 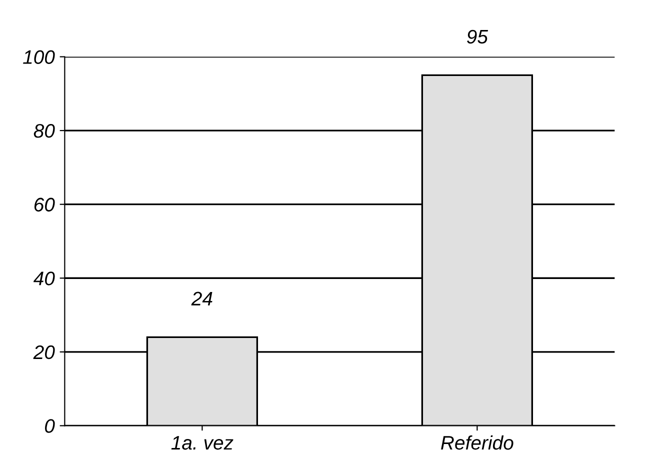 What do you see at coordinates (44, 131) in the screenshot?
I see `y-tick-label: 80` at bounding box center [44, 131].